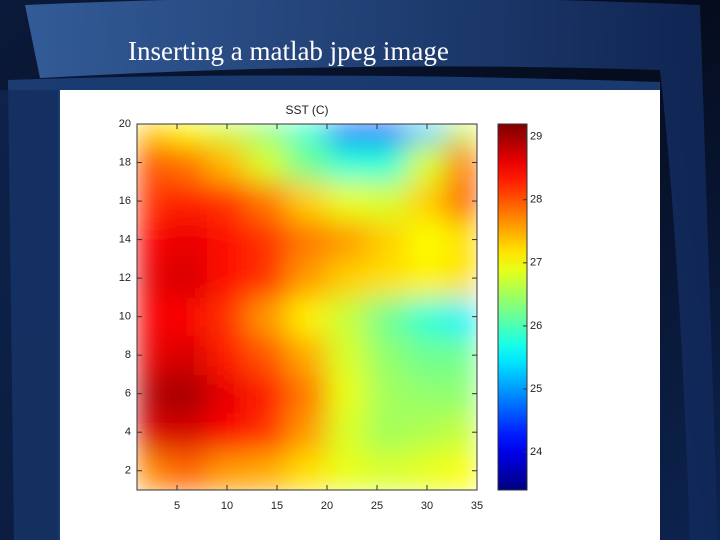  I want to click on decor-edge, so click(29, 315).